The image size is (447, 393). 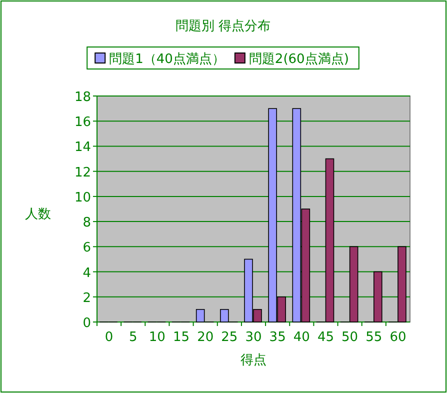 What do you see at coordinates (181, 337) in the screenshot?
I see `x-tick-label: 15` at bounding box center [181, 337].